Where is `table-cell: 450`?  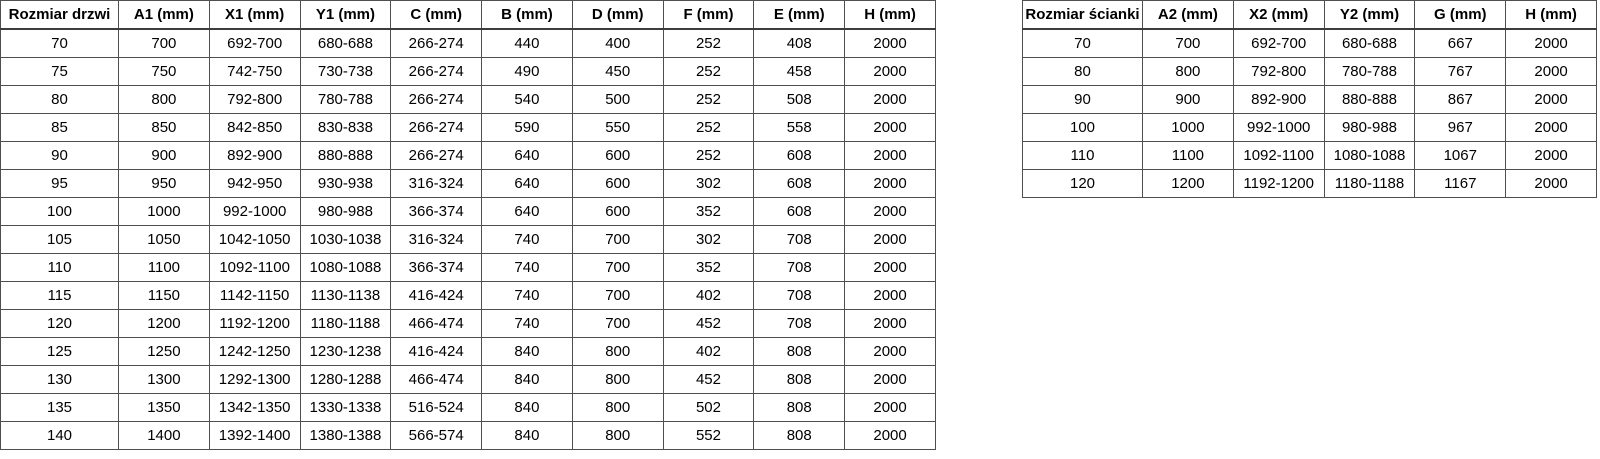
table-cell: 450 is located at coordinates (617, 71).